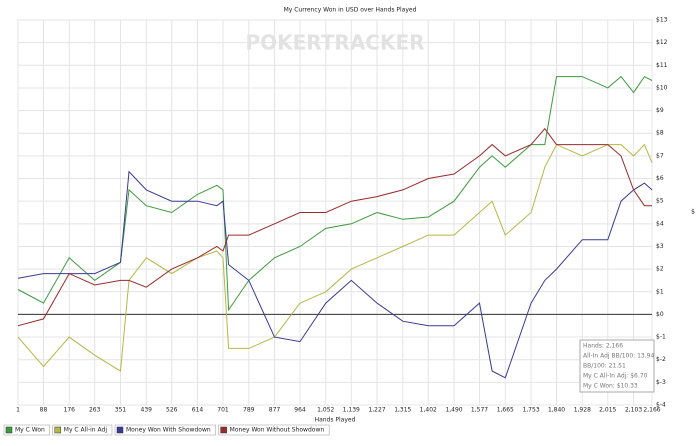 The width and height of the screenshot is (700, 446). Describe the element at coordinates (453, 410) in the screenshot. I see `x-tick-label: 1,490` at that location.